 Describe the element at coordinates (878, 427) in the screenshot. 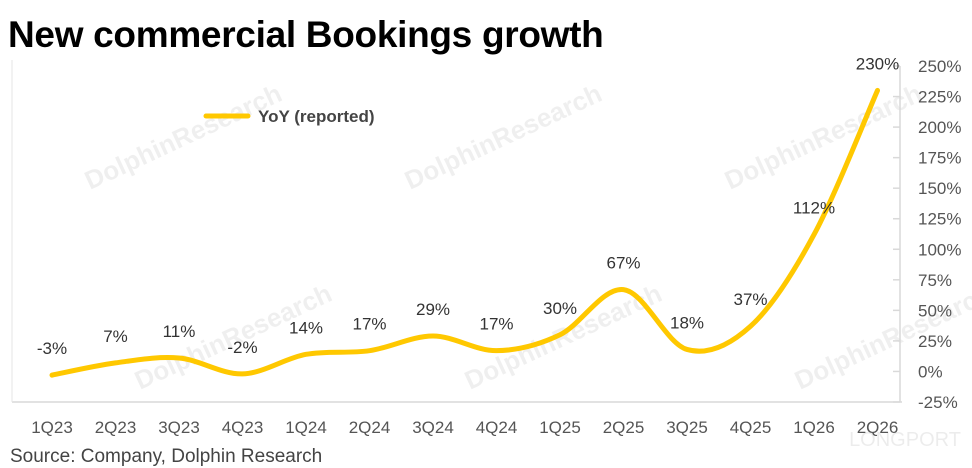

I see `x-tick-label: 2Q26` at that location.